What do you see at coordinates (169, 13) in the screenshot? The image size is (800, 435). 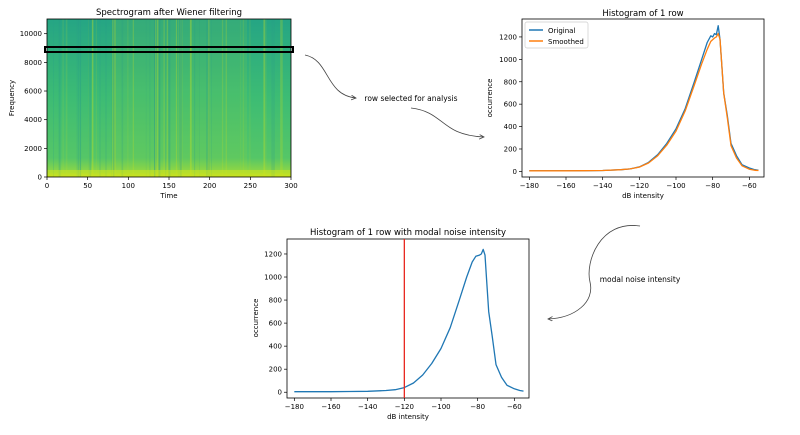 I see `spectrogram-title: Spectrogram after Wiener filtering` at bounding box center [169, 13].